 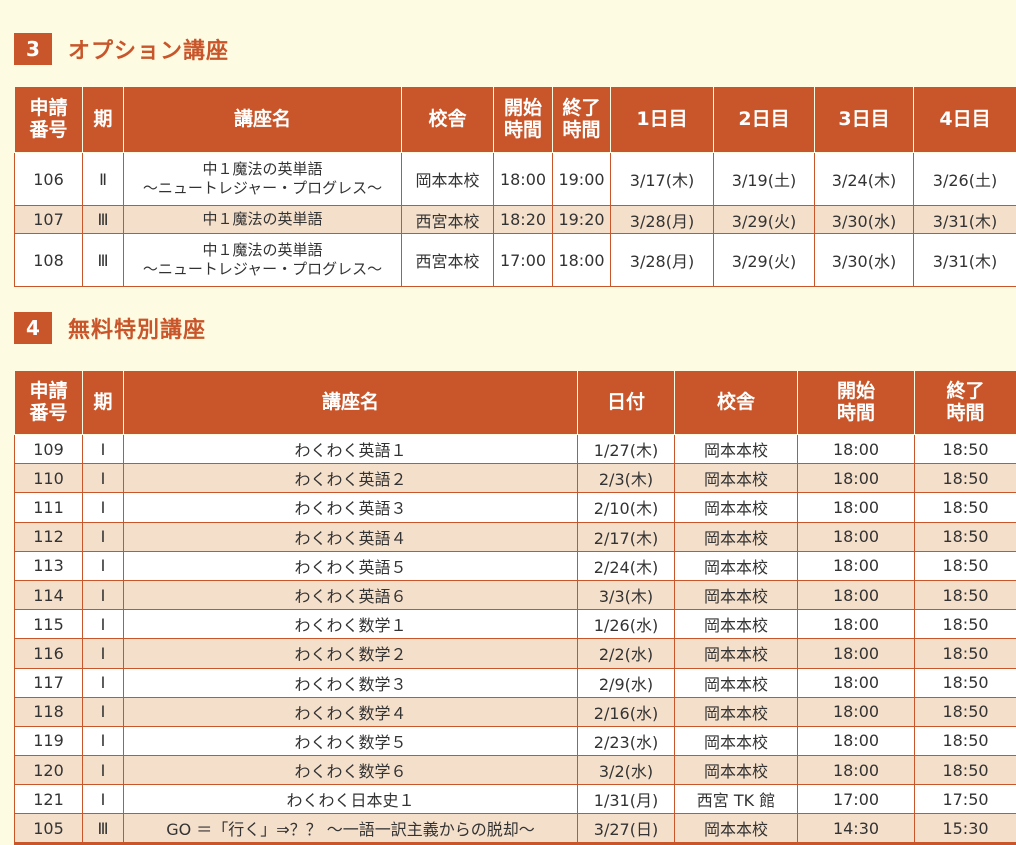 I want to click on course-name: わくわく英語４, so click(x=350, y=536).